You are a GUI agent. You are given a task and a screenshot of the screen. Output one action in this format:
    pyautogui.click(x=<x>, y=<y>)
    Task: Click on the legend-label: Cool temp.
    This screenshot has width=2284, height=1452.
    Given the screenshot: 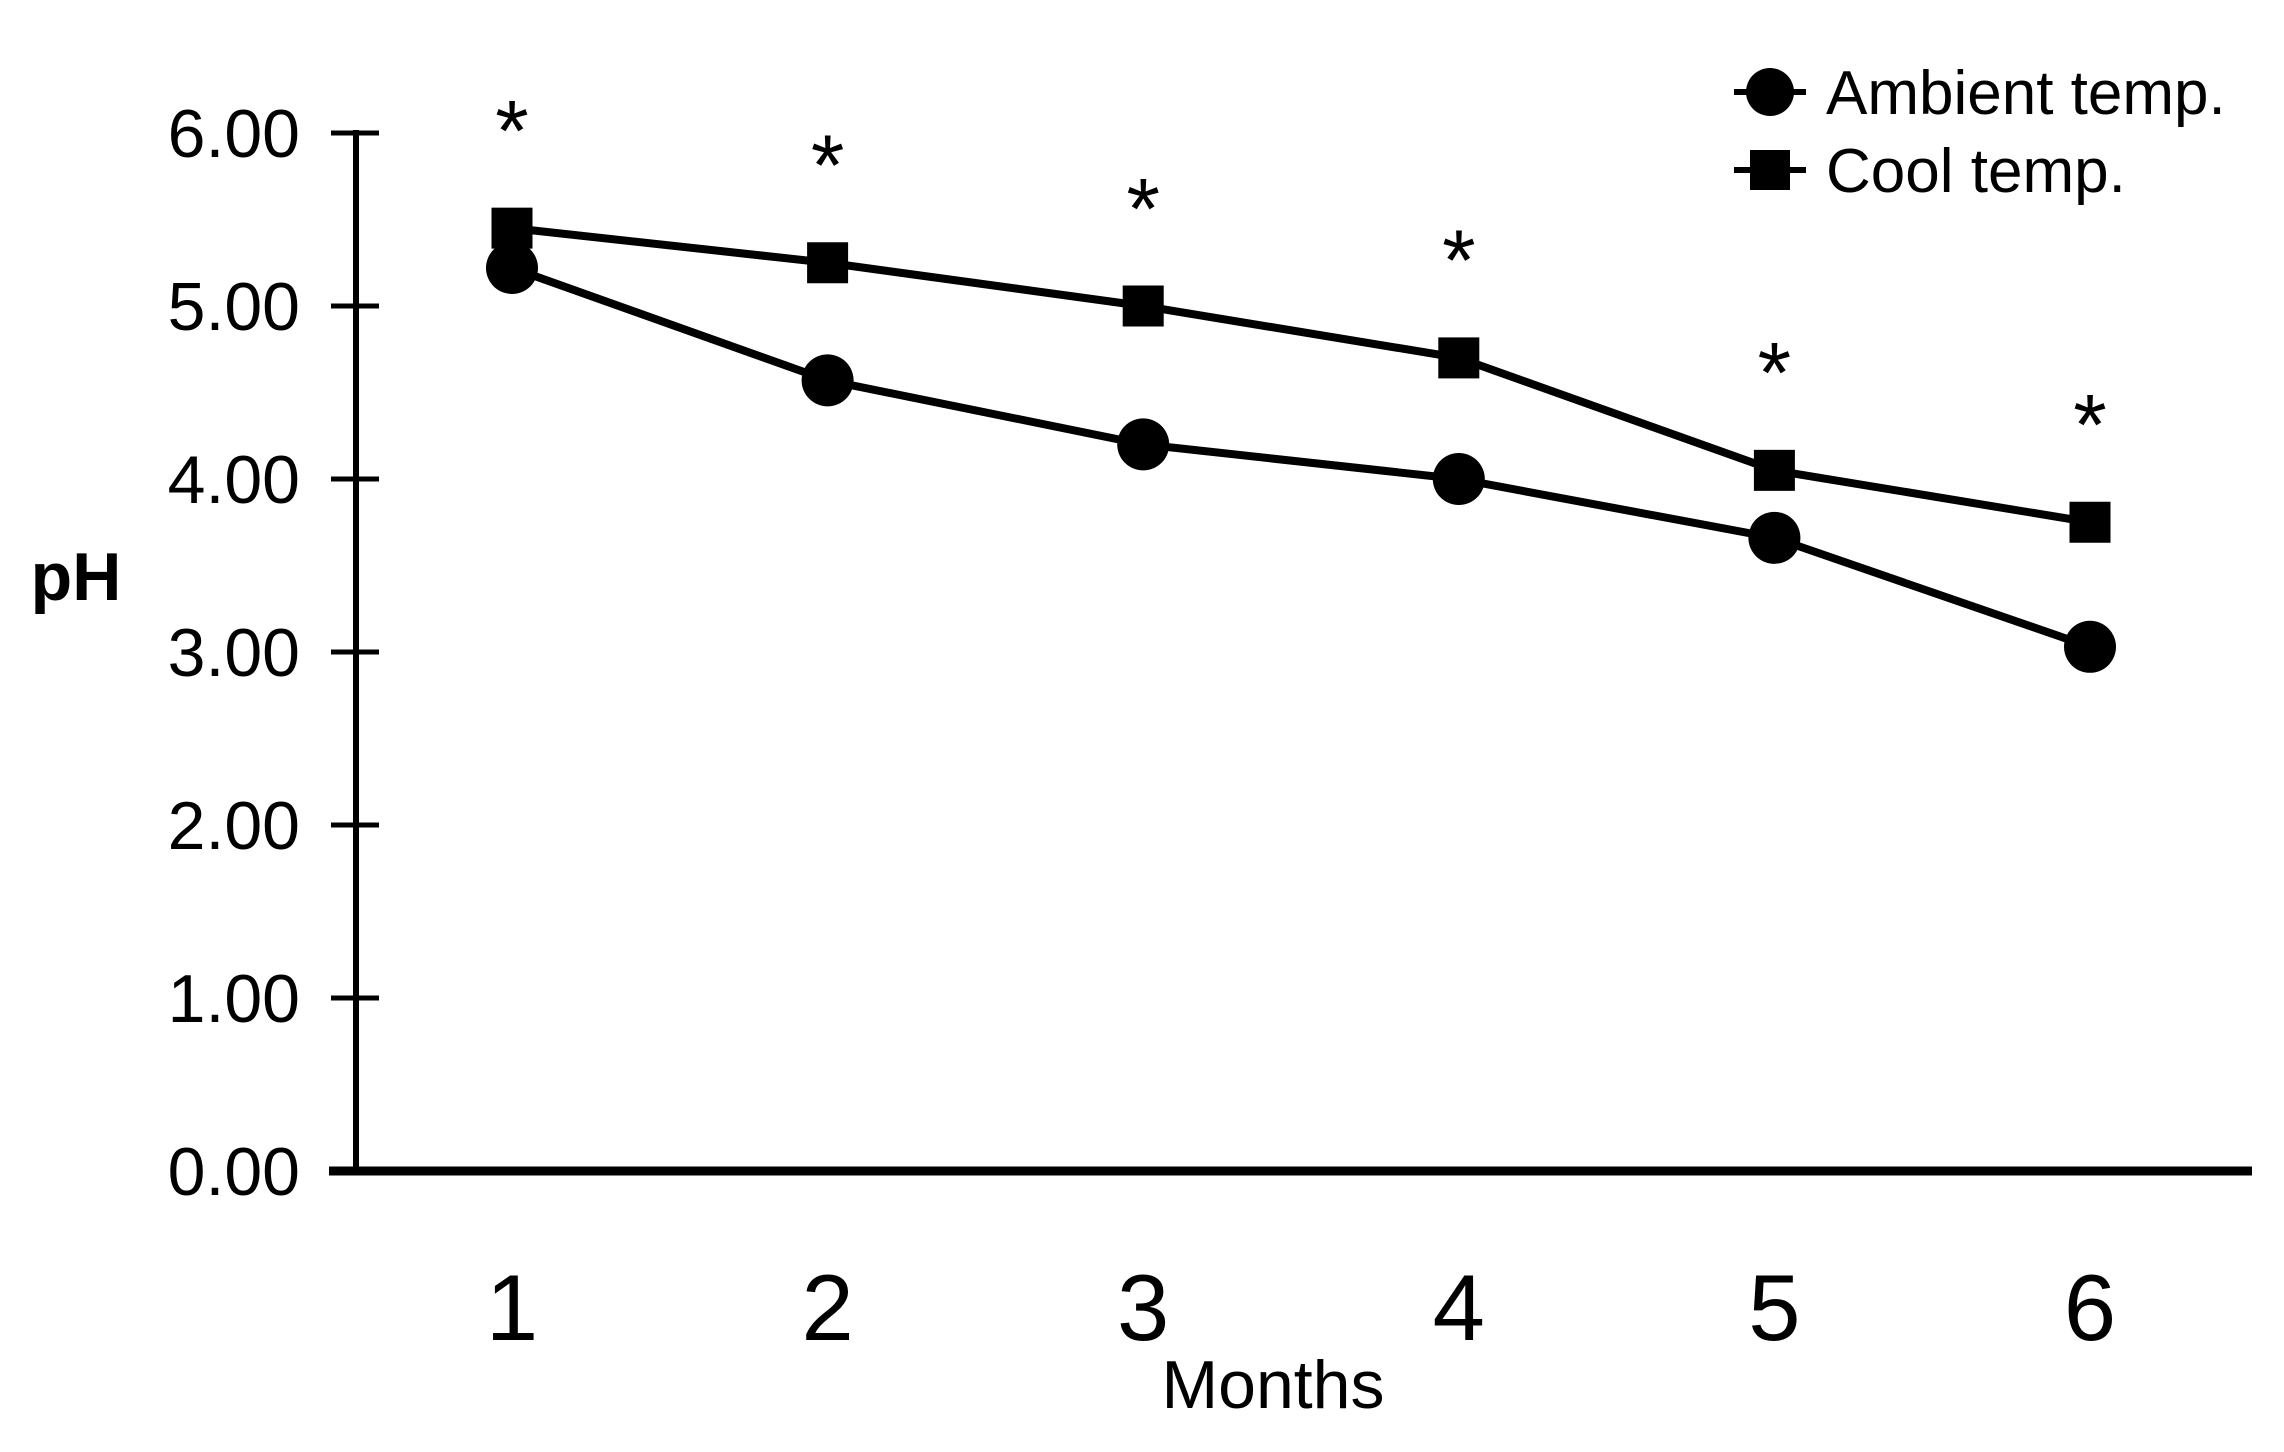 What is the action you would take?
    pyautogui.click(x=1976, y=171)
    